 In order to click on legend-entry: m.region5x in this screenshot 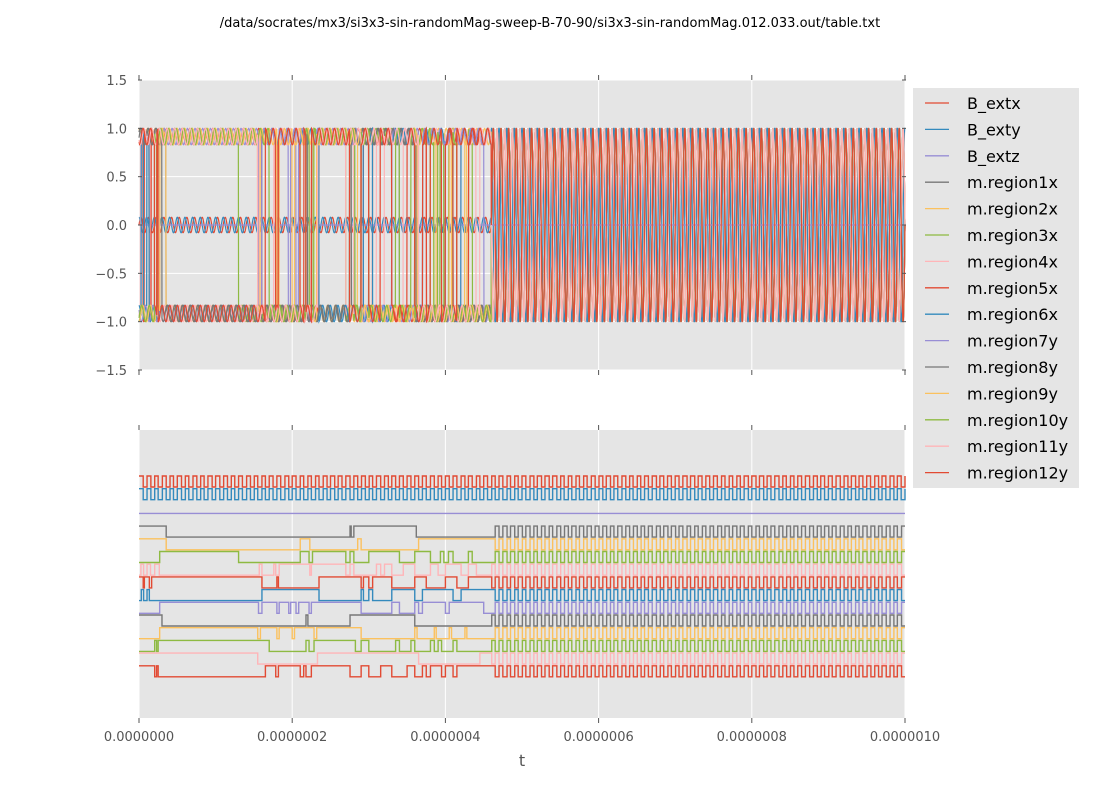, I will do `click(991, 288)`.